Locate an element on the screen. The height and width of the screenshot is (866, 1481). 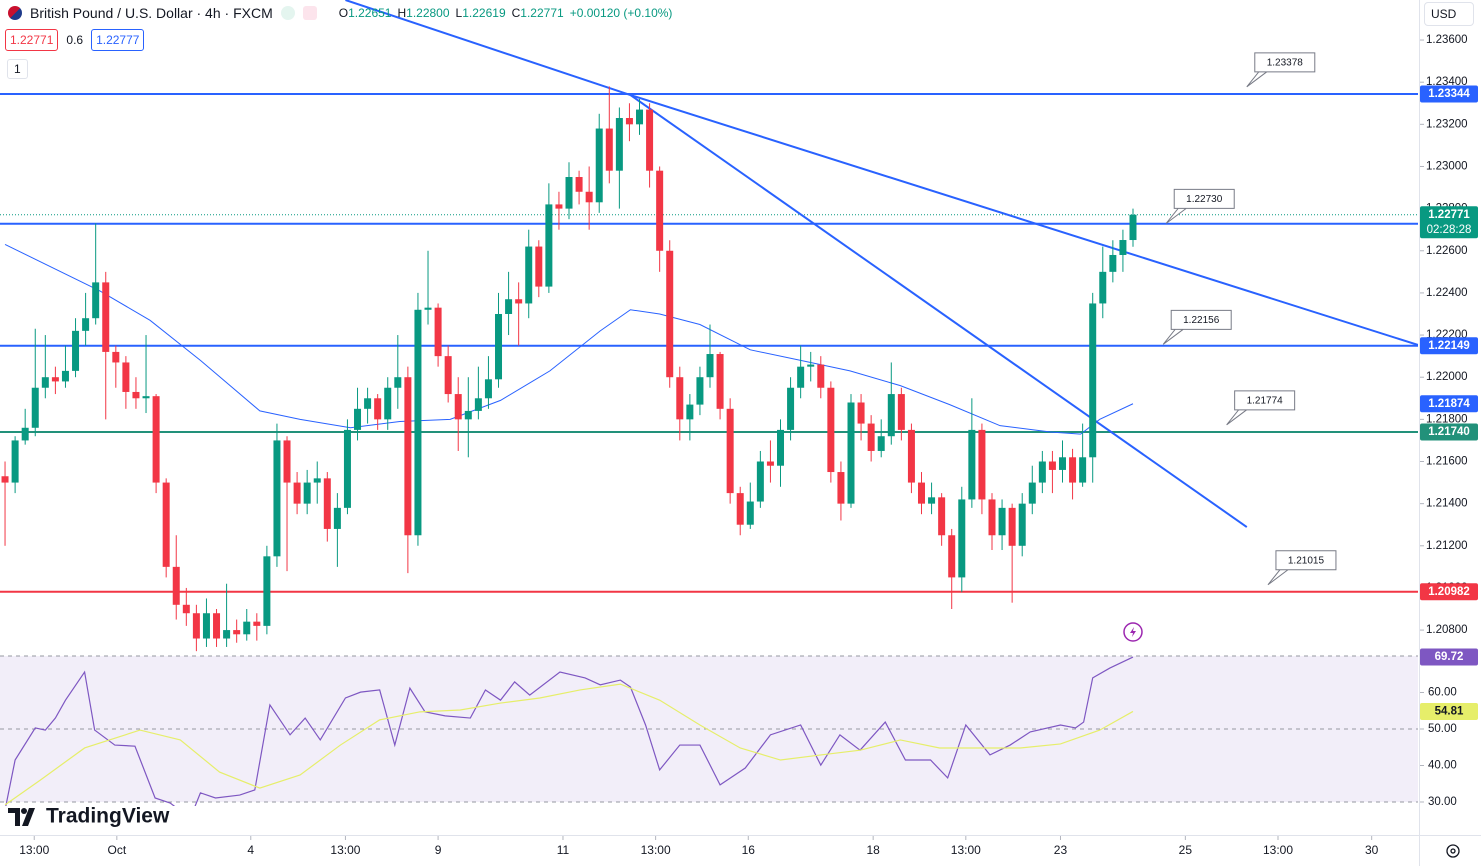
x-tick-label: Oct is located at coordinates (116, 850).